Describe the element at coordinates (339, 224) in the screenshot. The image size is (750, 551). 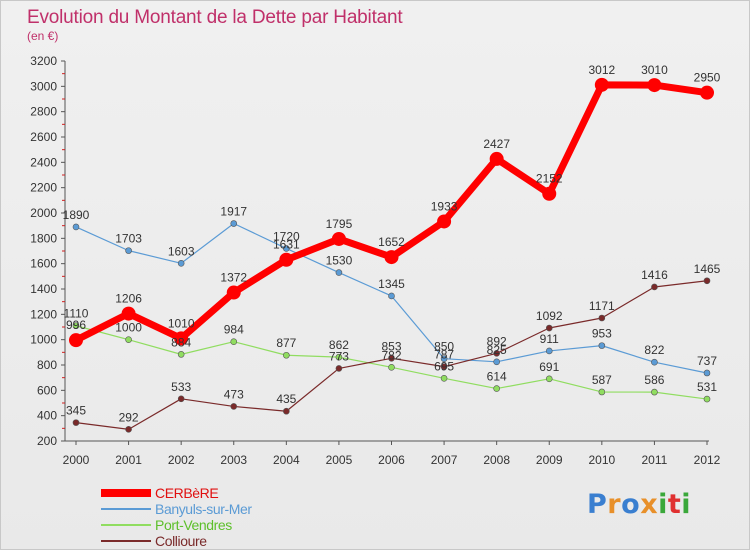
I see `data-label: 1795` at that location.